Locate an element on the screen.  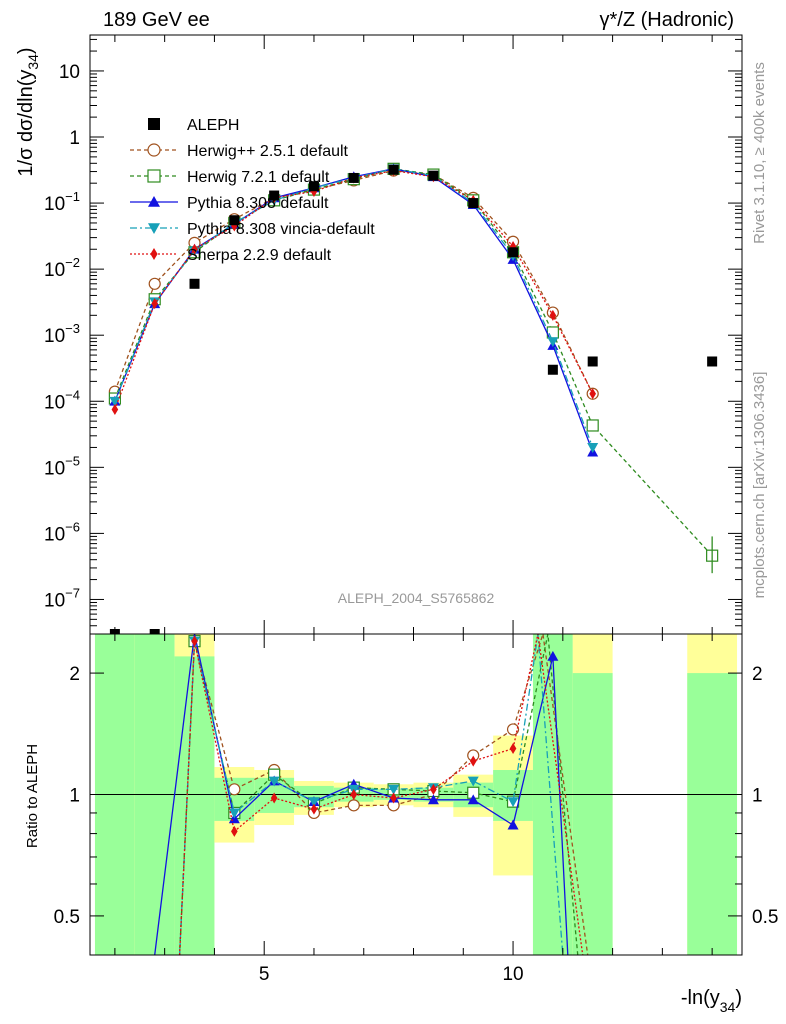
mcplots-label: mcplots.cern.ch [arXiv:1306.3436] is located at coordinates (759, 485).